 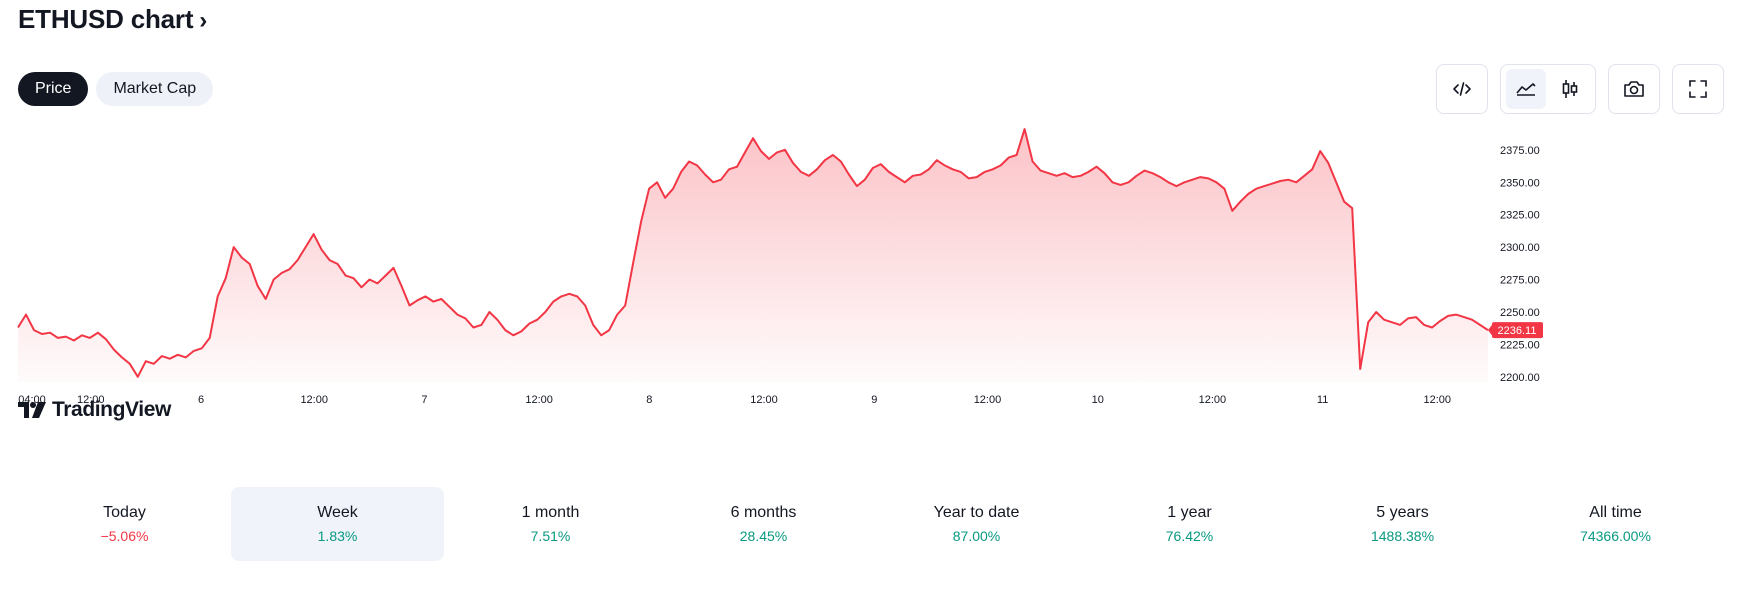 I want to click on x-tick-label: 10, so click(x=1098, y=400).